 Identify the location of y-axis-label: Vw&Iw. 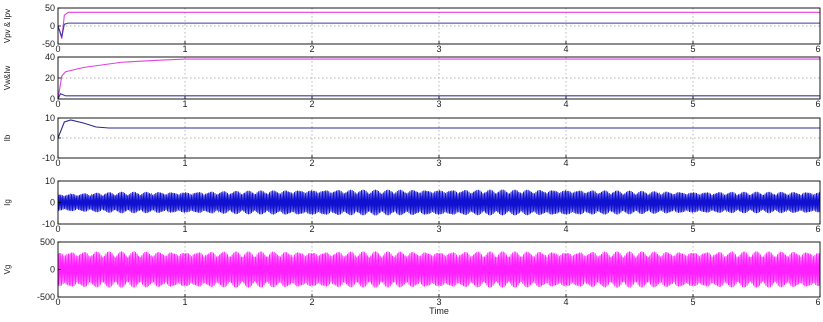
(7, 78).